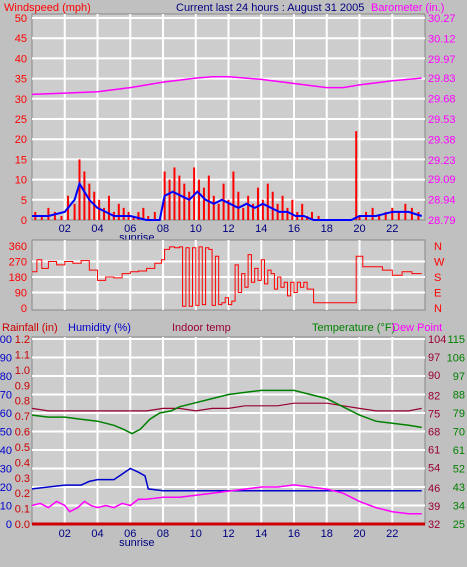 The height and width of the screenshot is (567, 467). I want to click on barometer-axis-tick: 28.94, so click(442, 201).